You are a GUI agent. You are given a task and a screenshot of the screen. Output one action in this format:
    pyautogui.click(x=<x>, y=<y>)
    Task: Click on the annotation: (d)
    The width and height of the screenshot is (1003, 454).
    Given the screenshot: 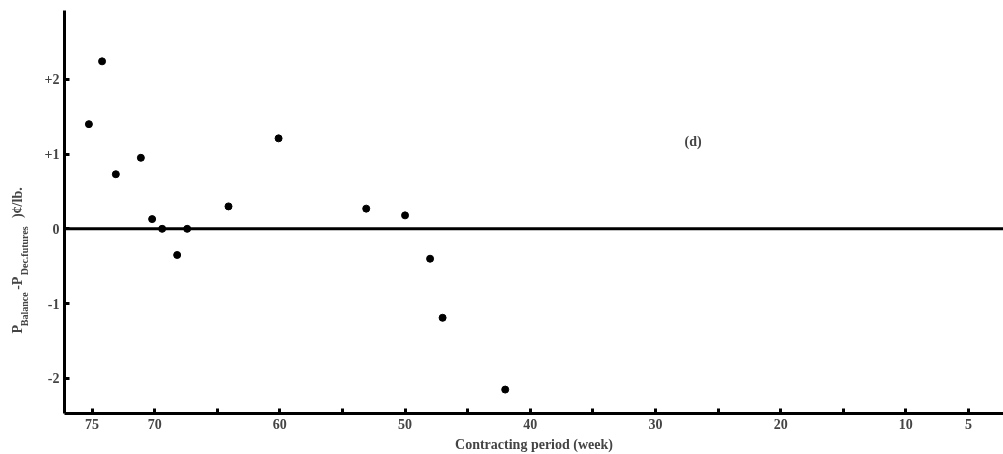 What is the action you would take?
    pyautogui.click(x=693, y=141)
    